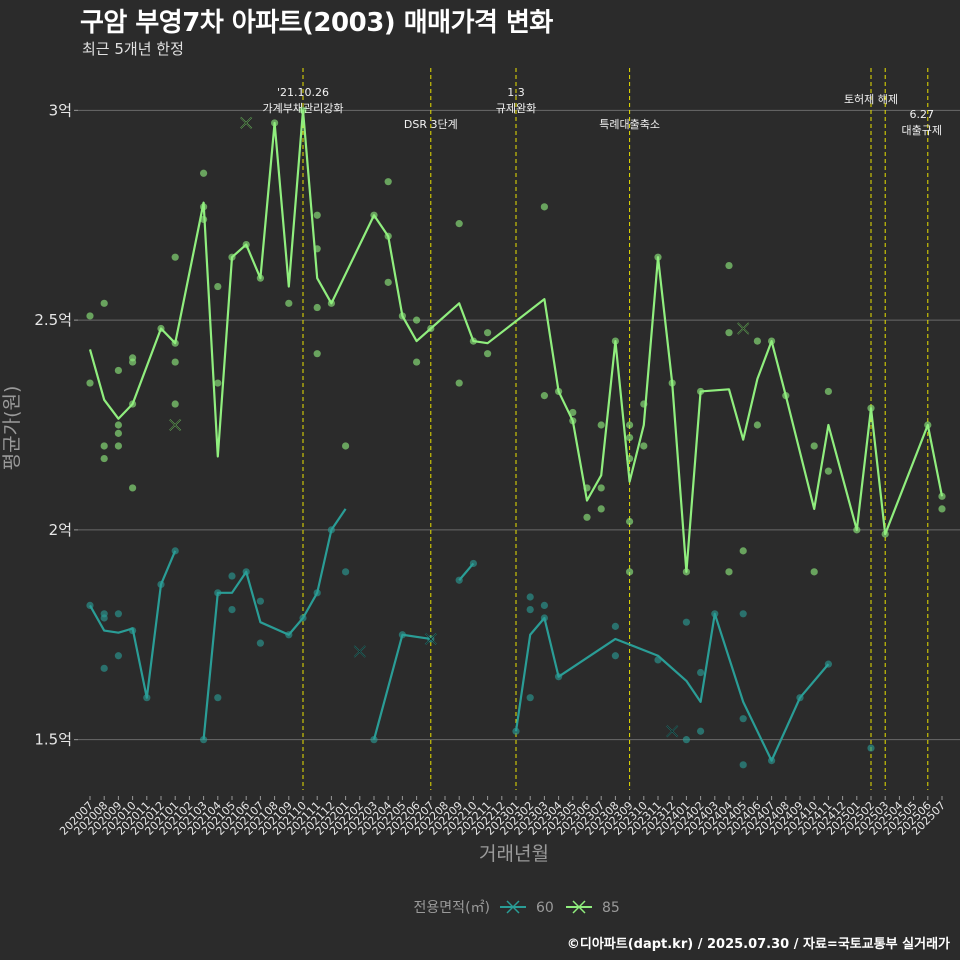 The width and height of the screenshot is (960, 960). What do you see at coordinates (53, 740) in the screenshot?
I see `y-tick-label: 1.5억` at bounding box center [53, 740].